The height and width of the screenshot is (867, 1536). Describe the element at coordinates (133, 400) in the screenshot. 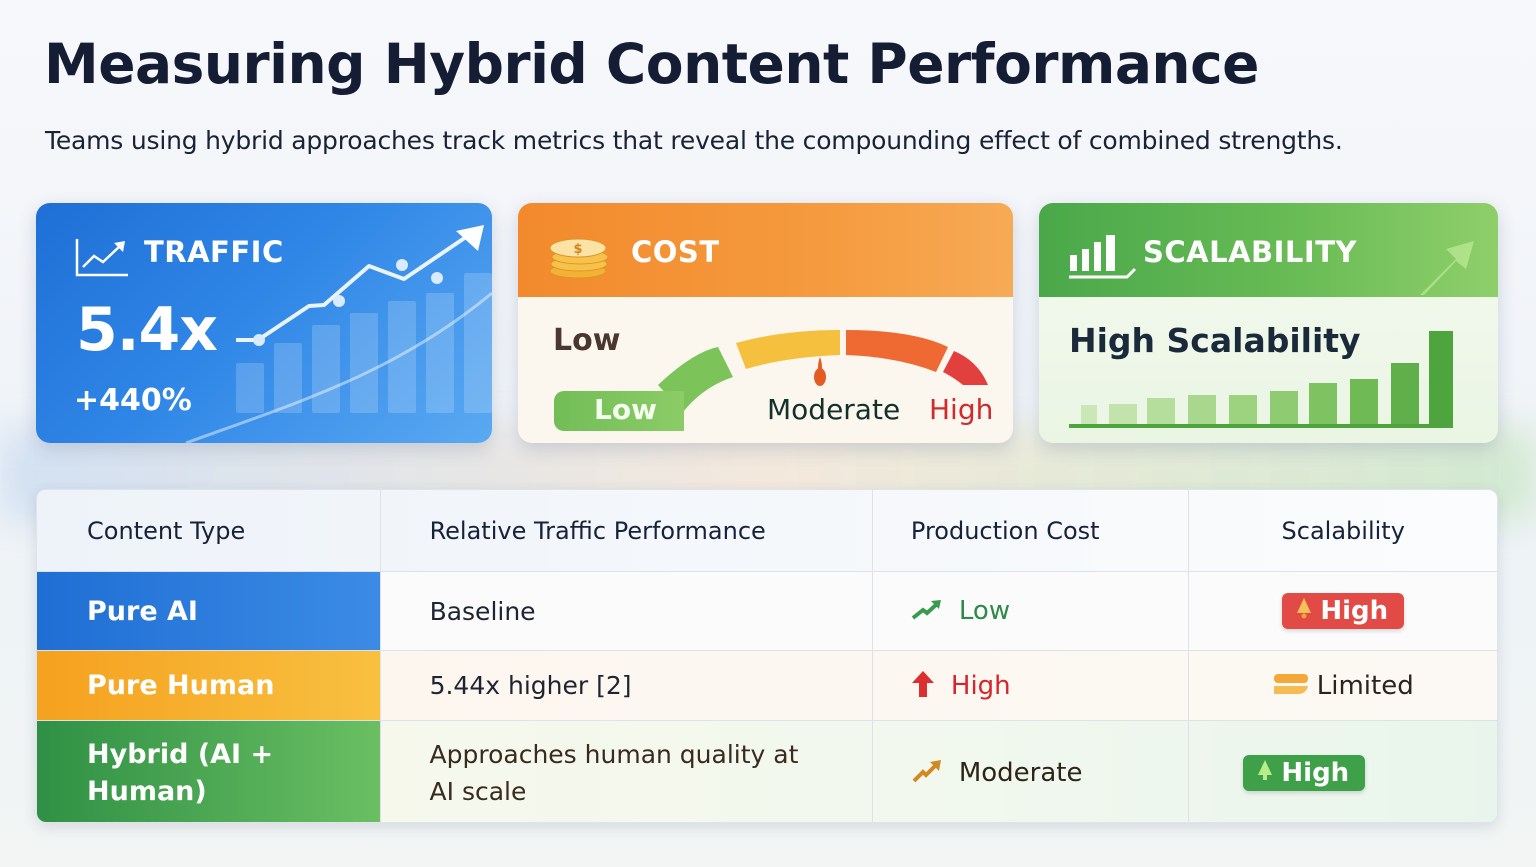

I see `traffic-percent-change: +440%` at that location.